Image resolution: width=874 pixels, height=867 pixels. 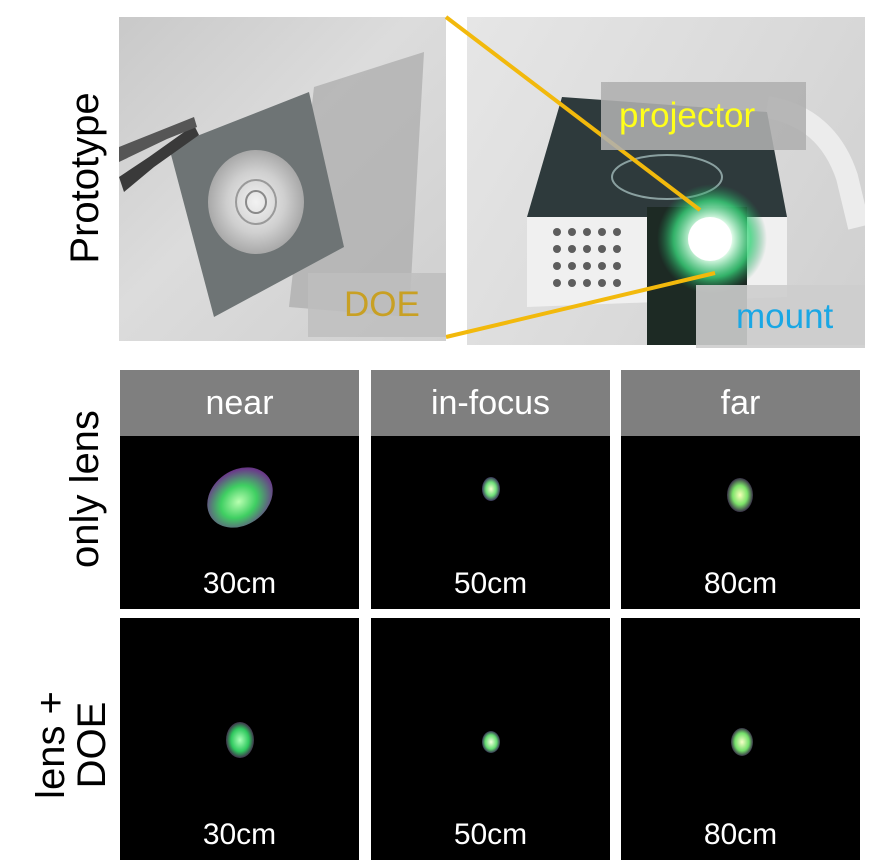 I want to click on column-header-in-focus: in-focus, so click(x=490, y=403).